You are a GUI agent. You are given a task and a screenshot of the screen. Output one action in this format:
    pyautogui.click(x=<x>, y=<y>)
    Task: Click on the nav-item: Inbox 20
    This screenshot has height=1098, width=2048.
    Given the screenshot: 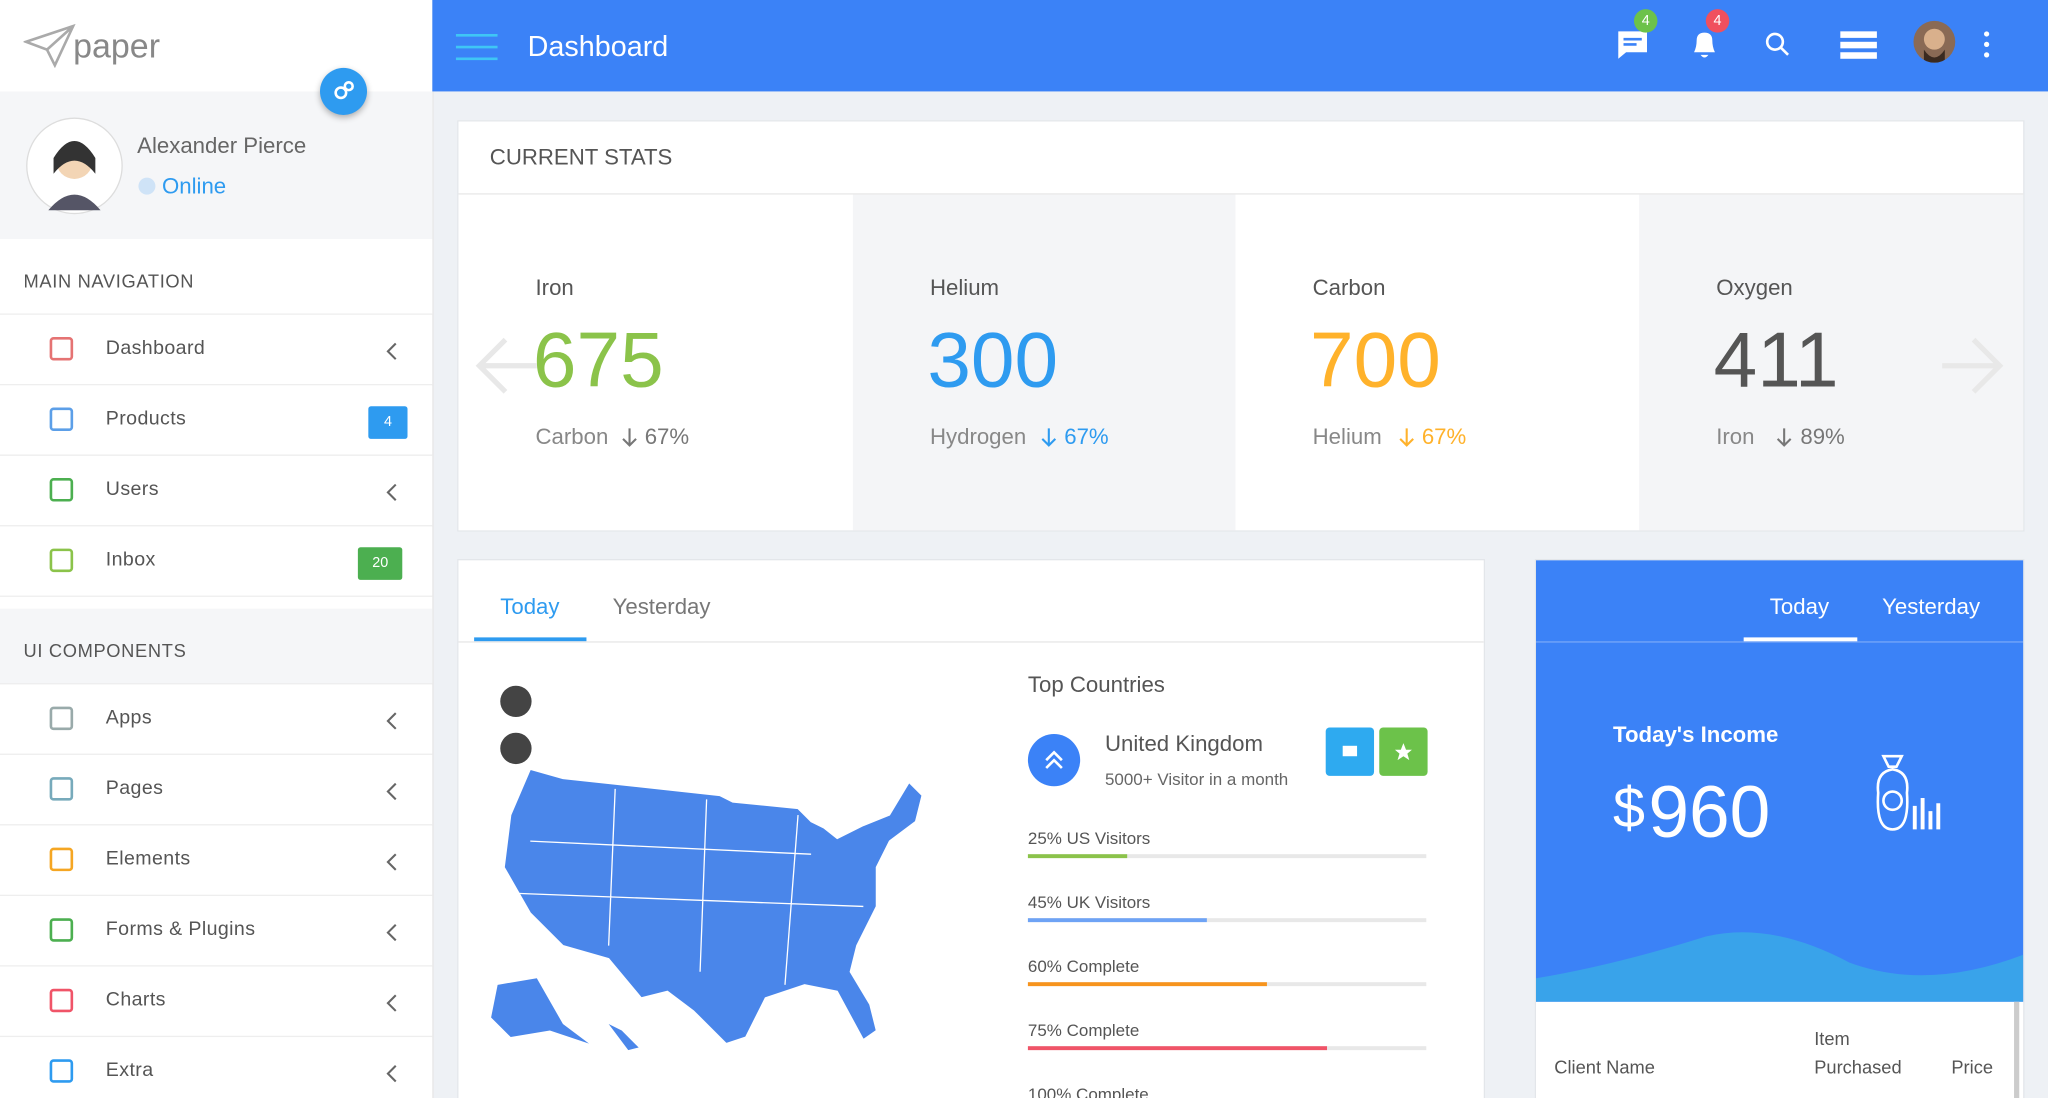 What is the action you would take?
    pyautogui.click(x=216, y=561)
    